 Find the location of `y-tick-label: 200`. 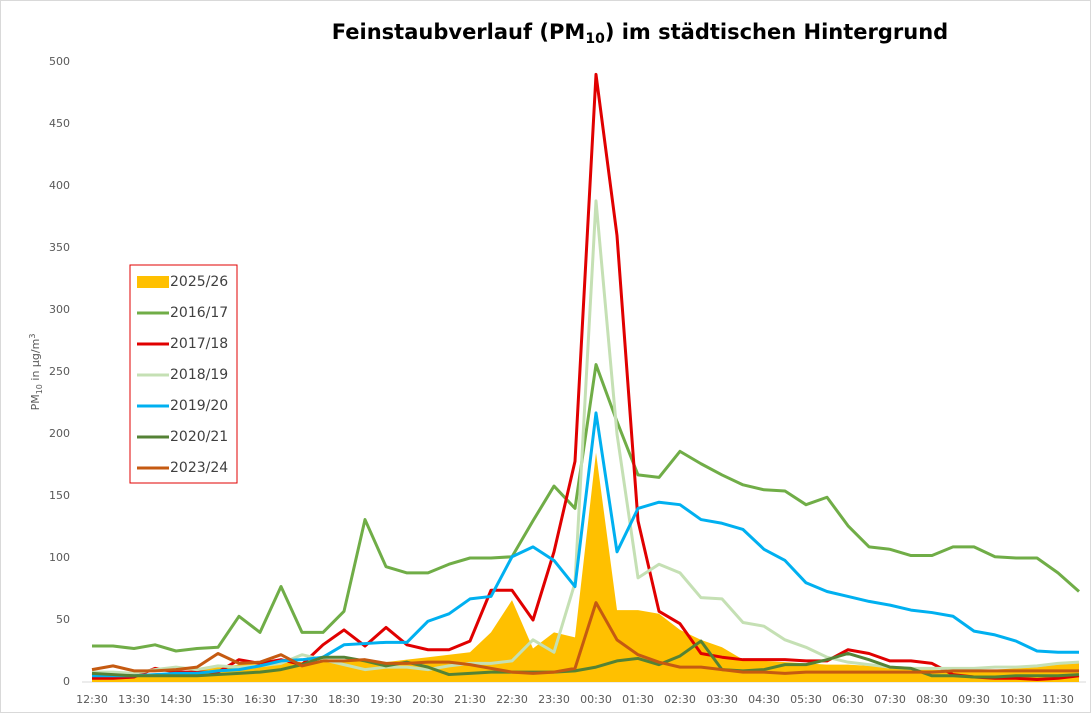

y-tick-label: 200 is located at coordinates (59, 433).